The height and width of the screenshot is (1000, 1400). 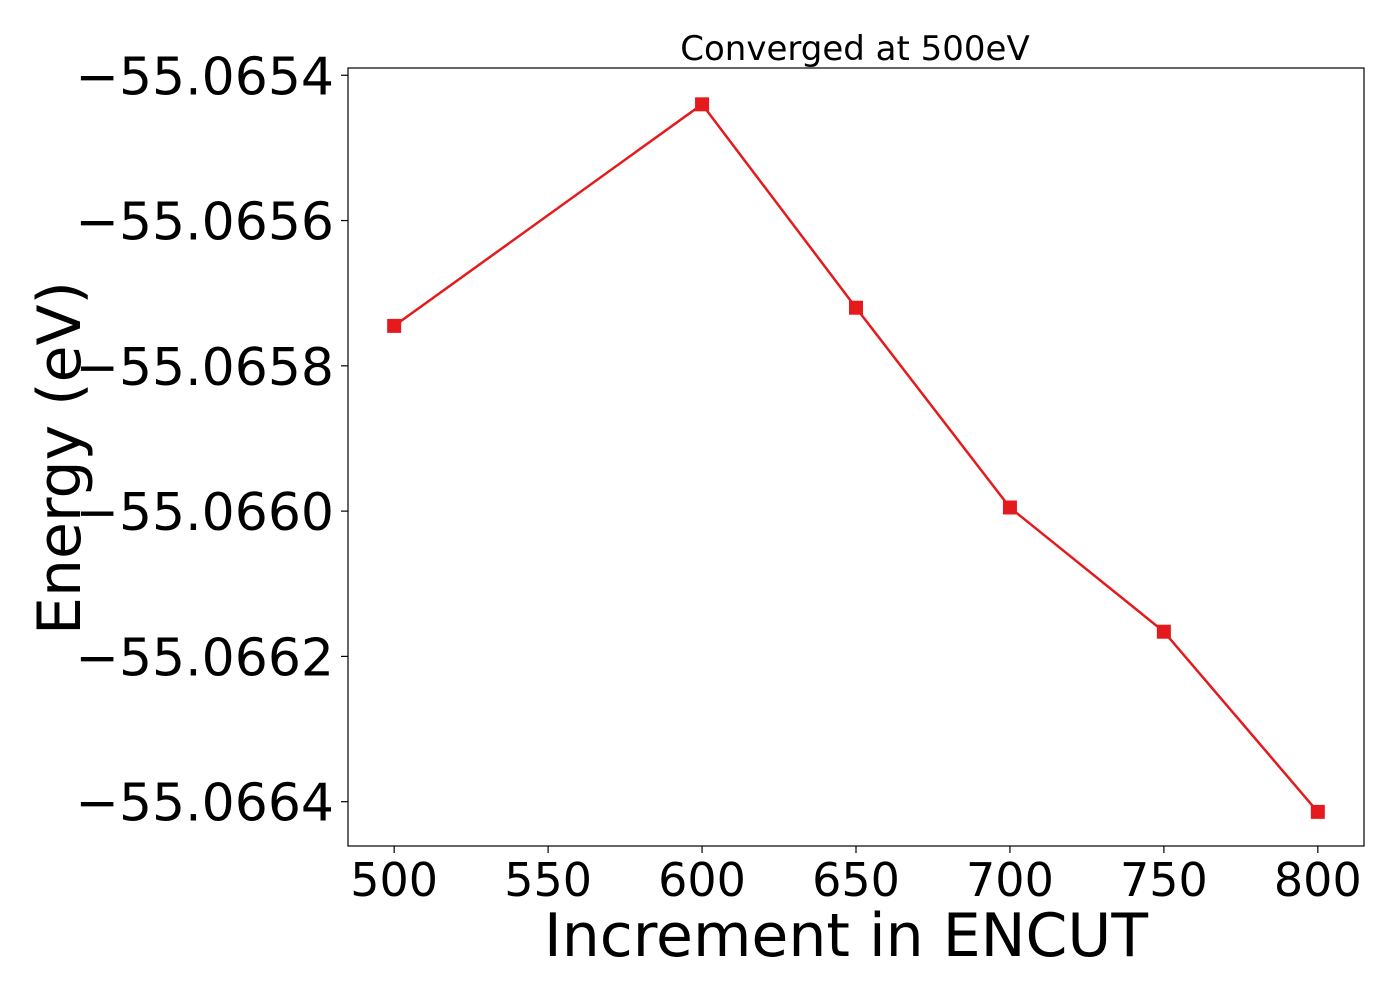 I want to click on x-tick-label: 700, so click(x=1010, y=880).